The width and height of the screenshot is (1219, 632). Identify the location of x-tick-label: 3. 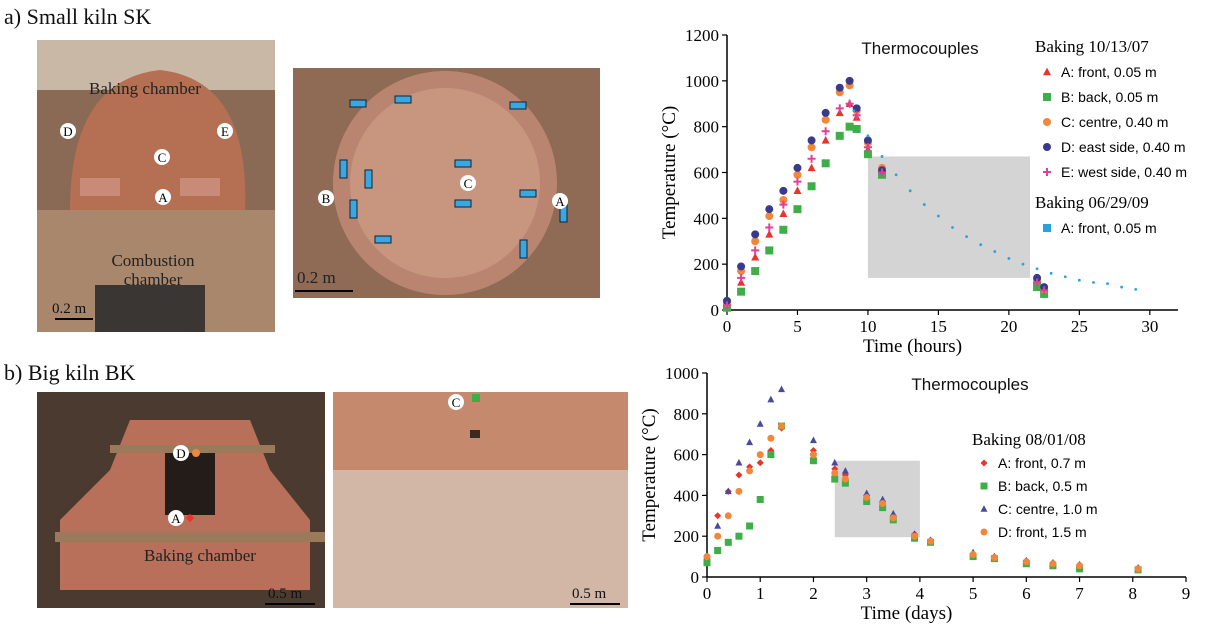
(866, 593).